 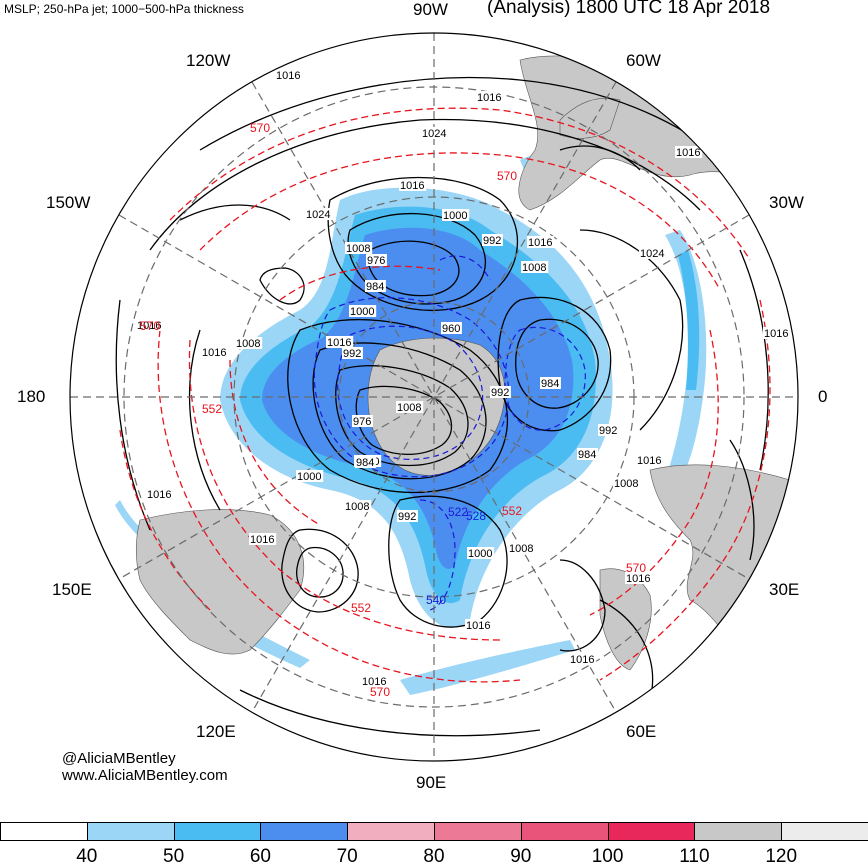 I want to click on lon-label-150w: 150W, so click(x=68, y=202).